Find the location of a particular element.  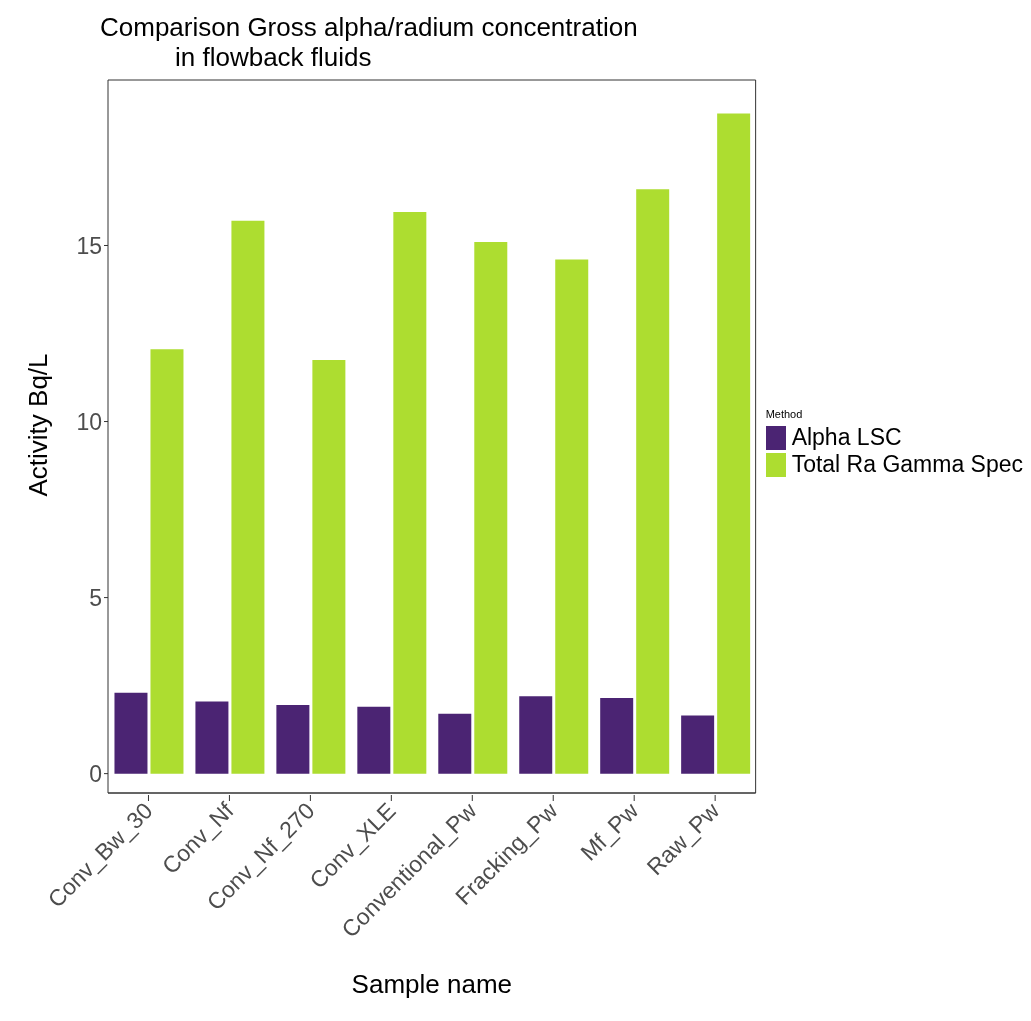

legend-label: Alpha LSC is located at coordinates (846, 437).